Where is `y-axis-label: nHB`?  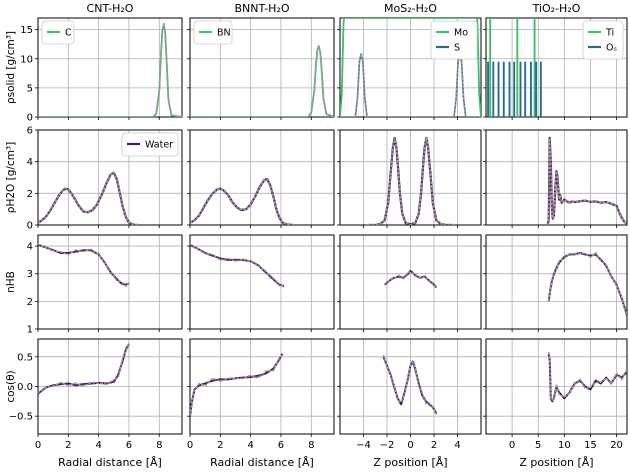
y-axis-label: nHB is located at coordinates (11, 282).